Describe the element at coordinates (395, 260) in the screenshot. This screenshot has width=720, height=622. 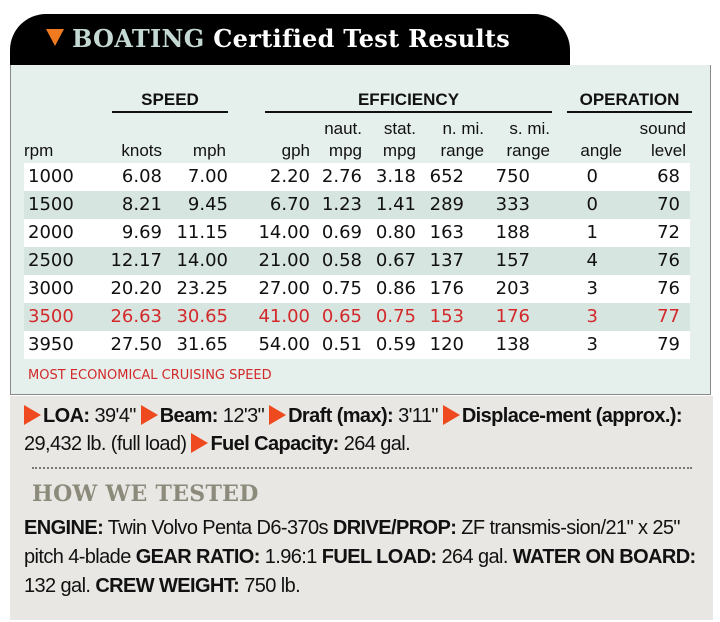
I see `cell-stat-mpg: 0.67` at that location.